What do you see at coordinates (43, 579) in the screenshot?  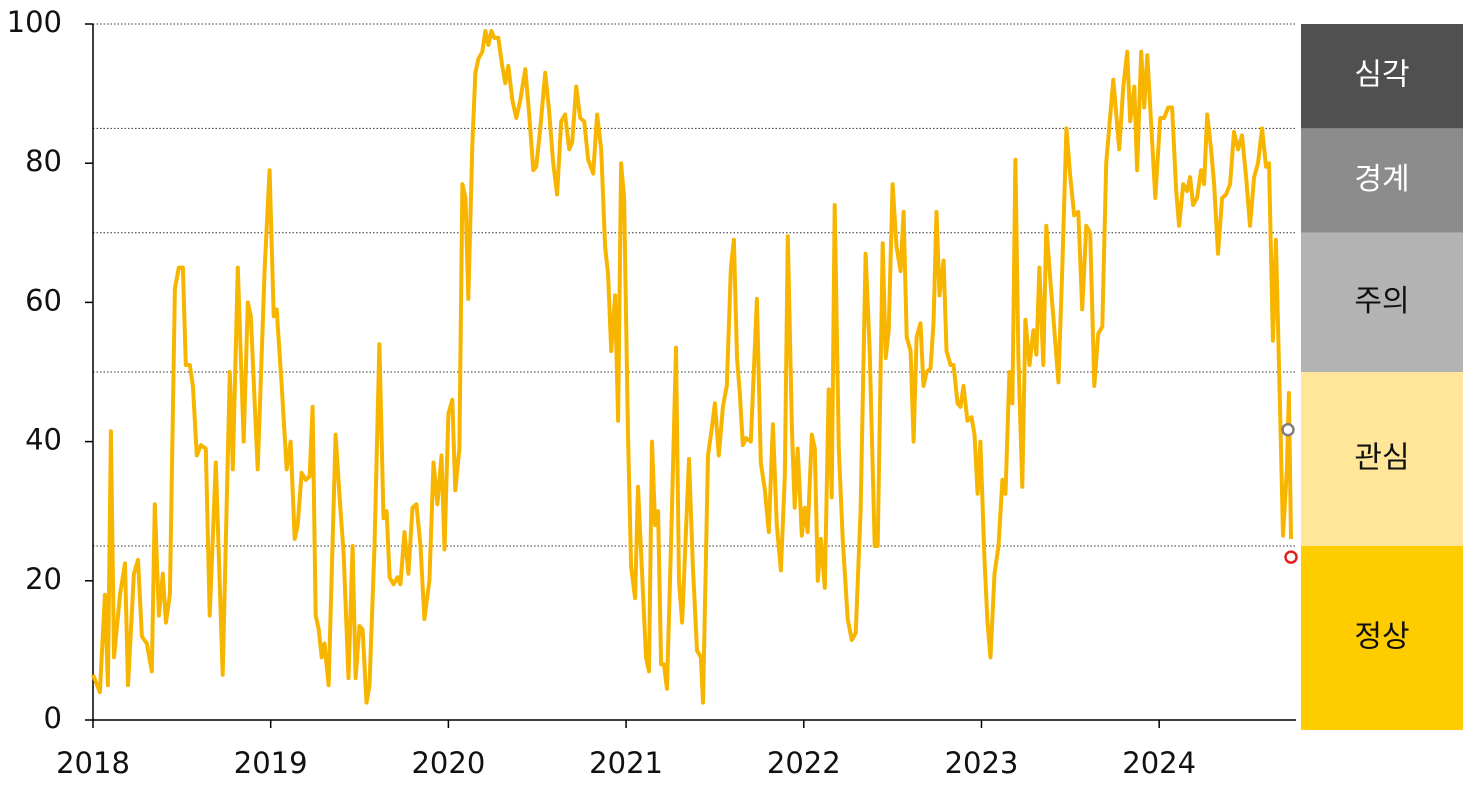 I see `y-tick-label: 20` at bounding box center [43, 579].